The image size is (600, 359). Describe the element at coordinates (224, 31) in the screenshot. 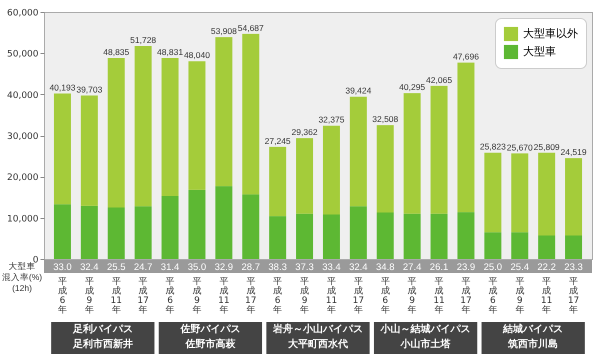

I see `total-label: 53,908` at that location.